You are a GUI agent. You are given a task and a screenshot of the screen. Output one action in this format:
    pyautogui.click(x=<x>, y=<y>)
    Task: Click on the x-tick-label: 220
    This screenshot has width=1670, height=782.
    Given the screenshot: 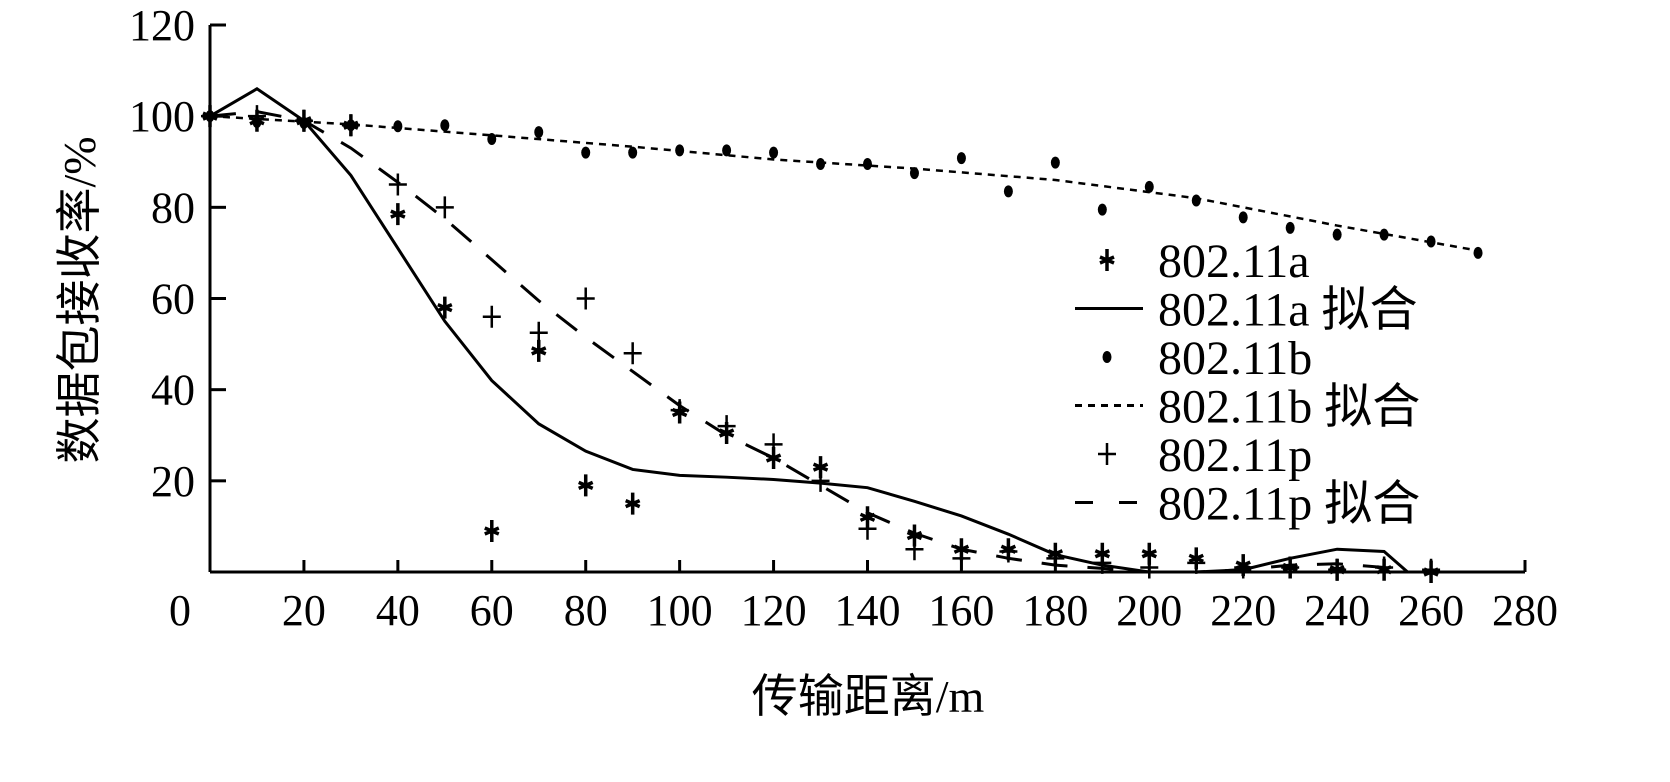 What is the action you would take?
    pyautogui.click(x=1243, y=610)
    